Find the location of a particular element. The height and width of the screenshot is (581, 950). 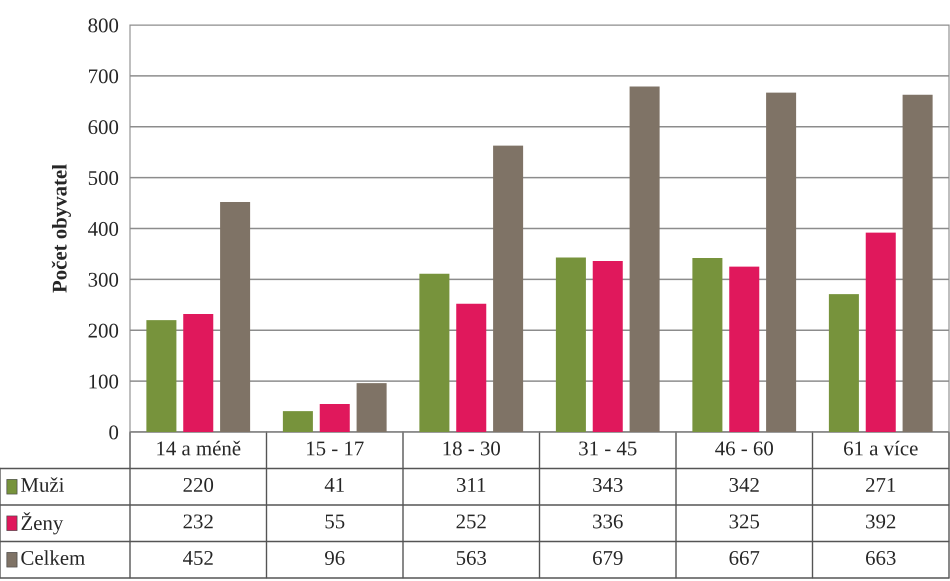

data-label: 336 is located at coordinates (608, 521).